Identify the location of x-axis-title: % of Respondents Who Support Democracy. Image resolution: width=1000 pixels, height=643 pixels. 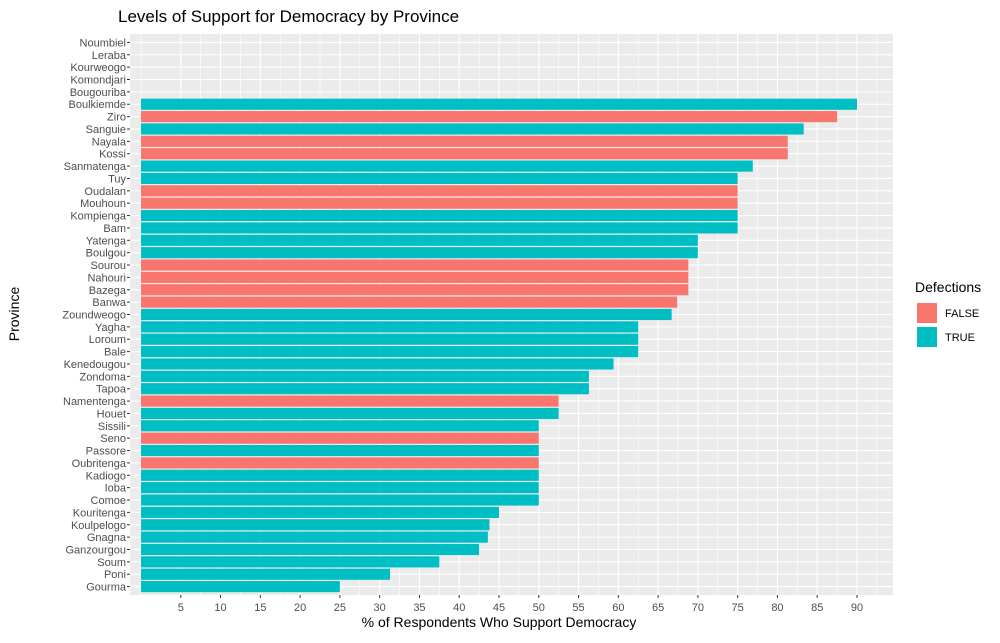
(499, 622).